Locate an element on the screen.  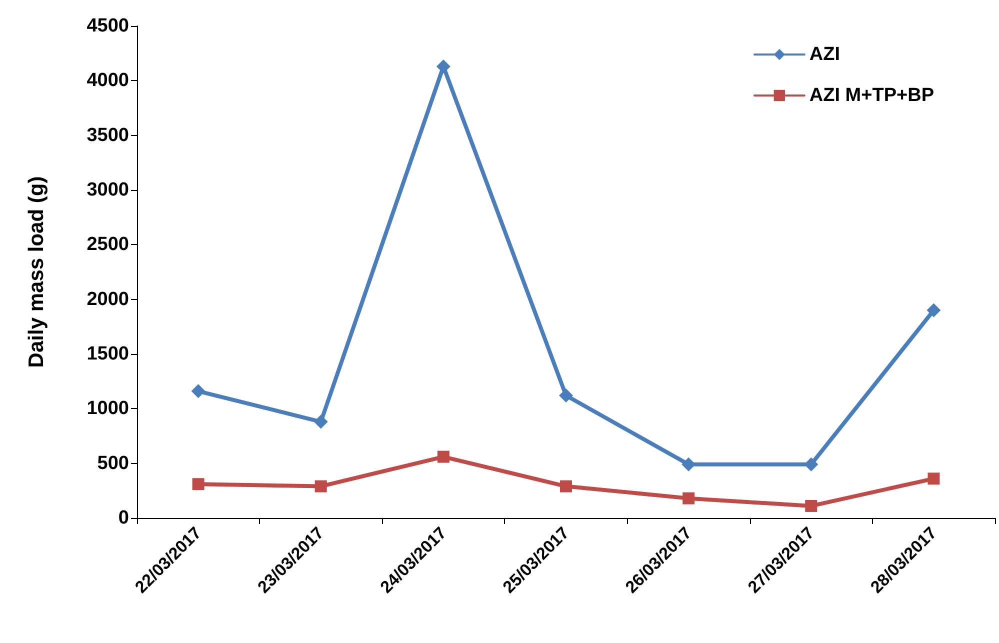
legend-label: AZI is located at coordinates (824, 54).